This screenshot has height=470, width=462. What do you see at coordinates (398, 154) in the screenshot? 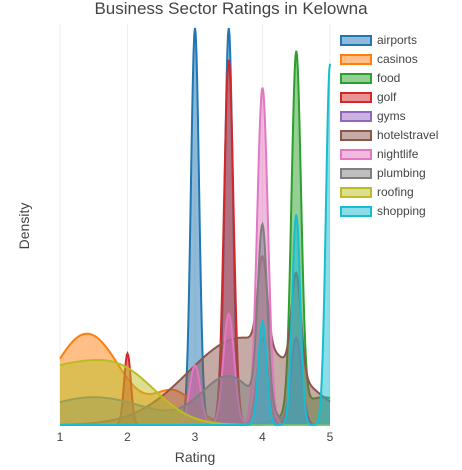
I see `legend-label: nightlife` at bounding box center [398, 154].